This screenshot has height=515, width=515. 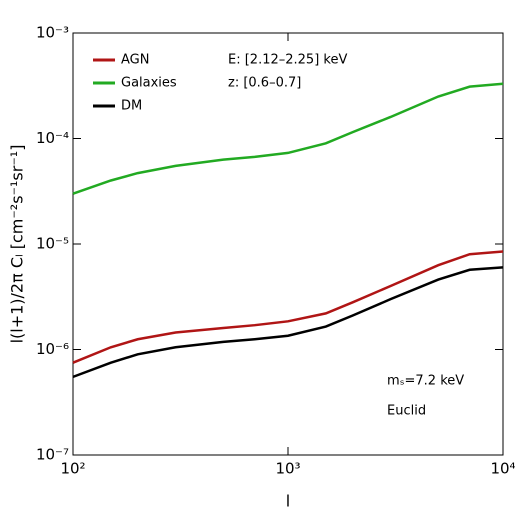 What do you see at coordinates (17, 244) in the screenshot?
I see `y-axis-label: l(l+1)/2π Cₗ [cm⁻²s⁻¹sr⁻¹]` at bounding box center [17, 244].